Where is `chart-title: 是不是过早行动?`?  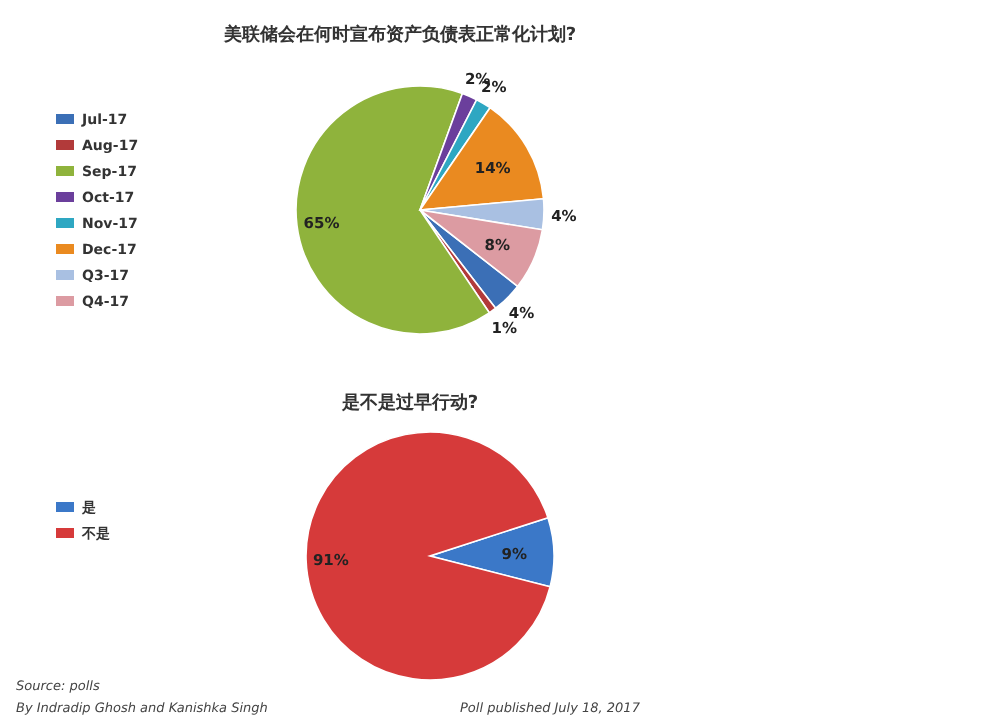 chart-title: 是不是过早行动? is located at coordinates (409, 403).